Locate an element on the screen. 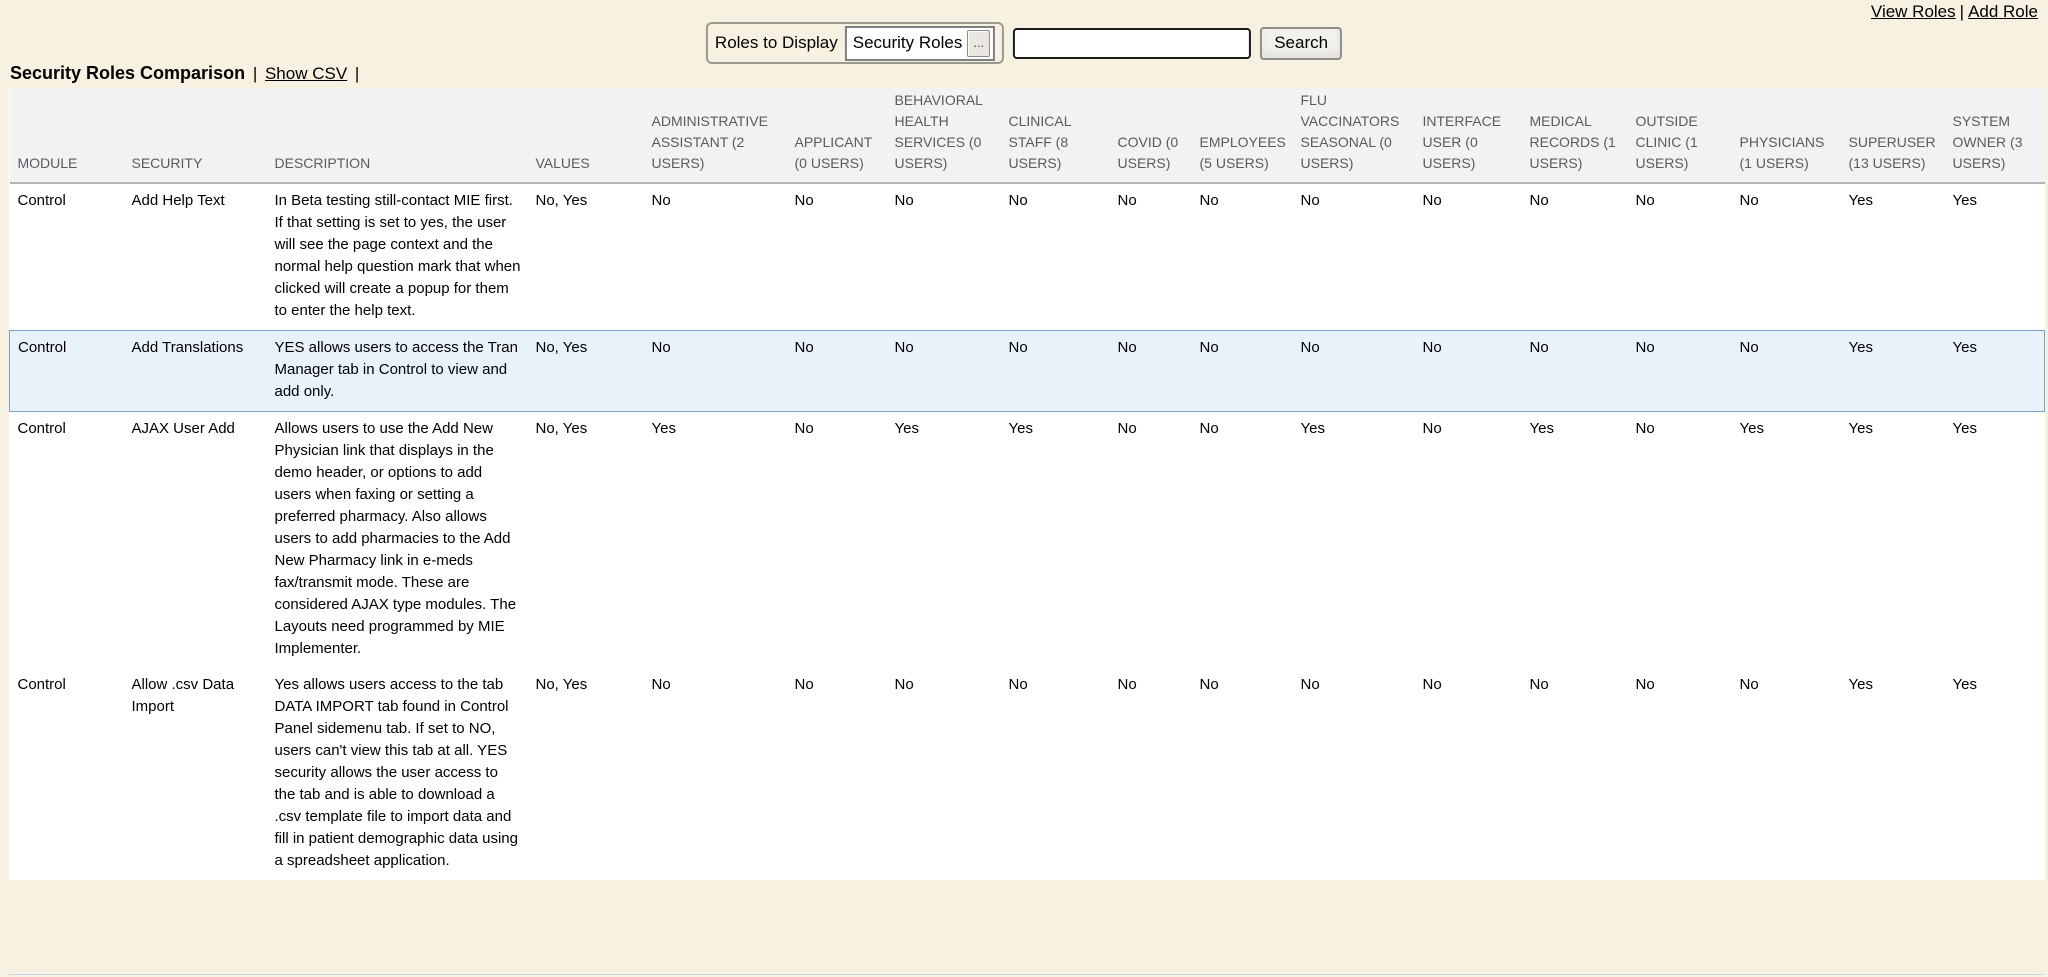 This screenshot has height=977, width=2048. roles-to-display-label: Roles to Display is located at coordinates (776, 42).